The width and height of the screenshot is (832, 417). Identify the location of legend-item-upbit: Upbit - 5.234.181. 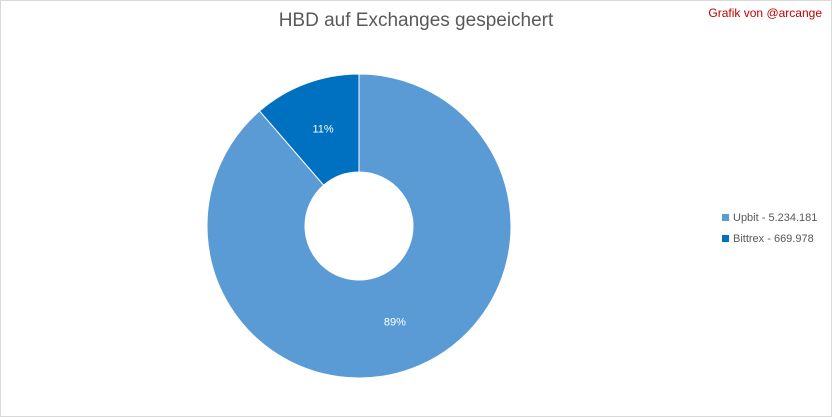
(769, 217).